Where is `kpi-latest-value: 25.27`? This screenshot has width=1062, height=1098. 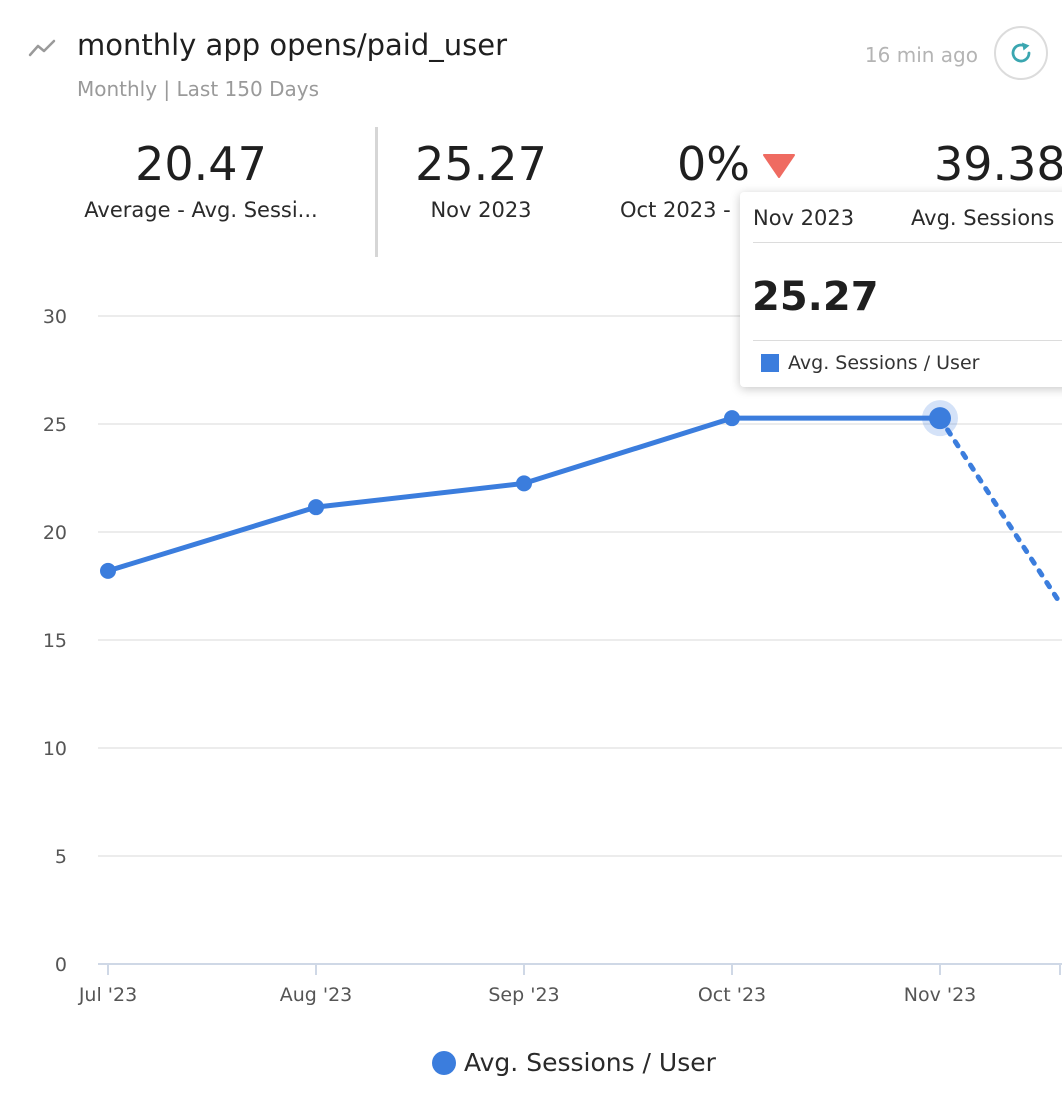 kpi-latest-value: 25.27 is located at coordinates (481, 164).